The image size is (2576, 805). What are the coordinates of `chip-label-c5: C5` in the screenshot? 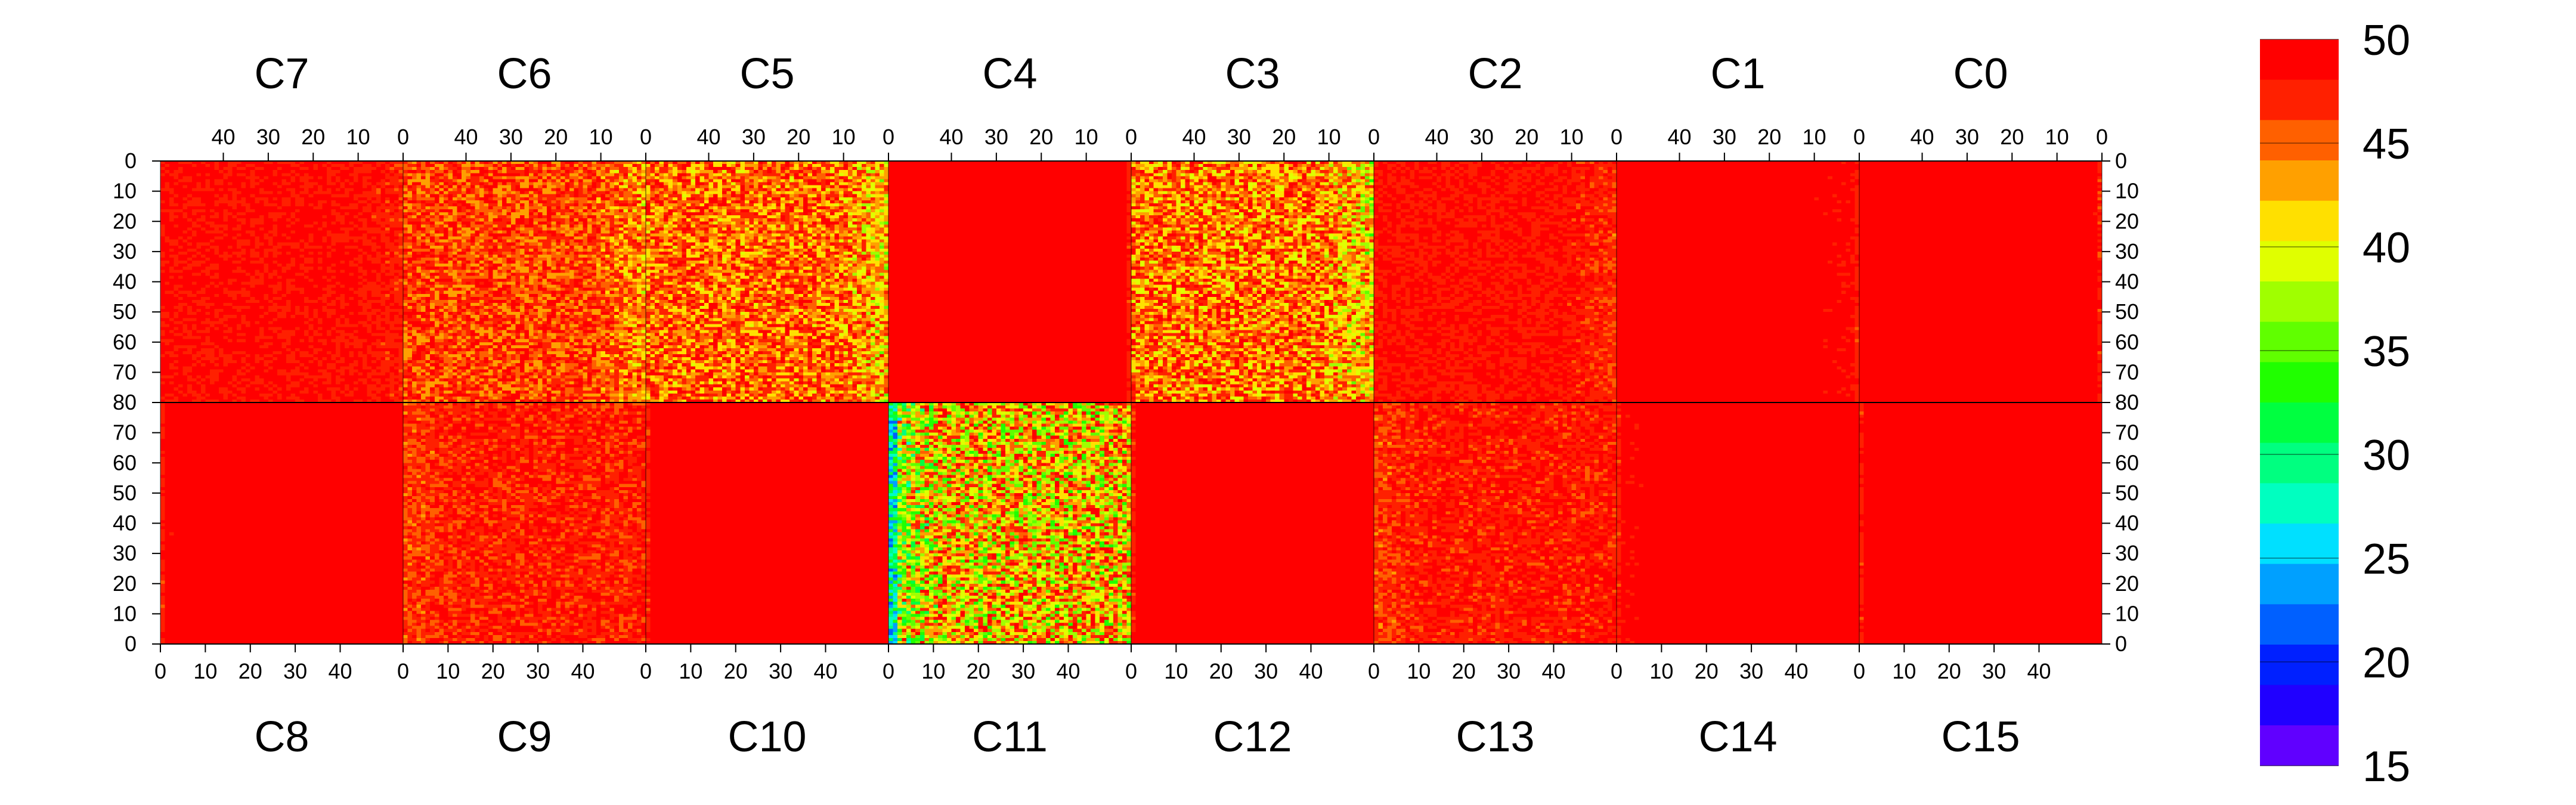 It's located at (767, 74).